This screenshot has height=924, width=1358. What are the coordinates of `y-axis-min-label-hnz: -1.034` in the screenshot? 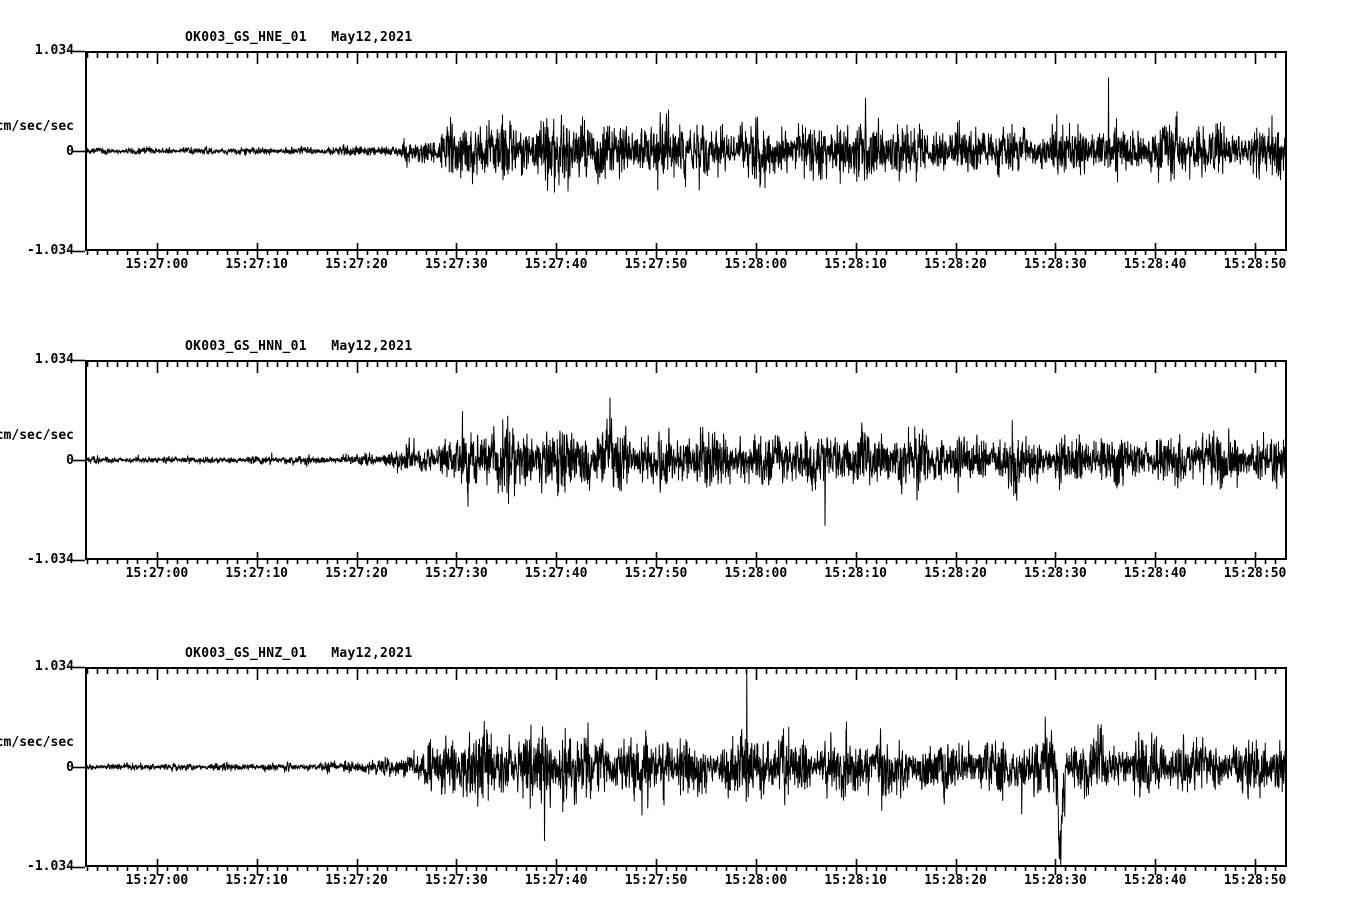 It's located at (50, 866).